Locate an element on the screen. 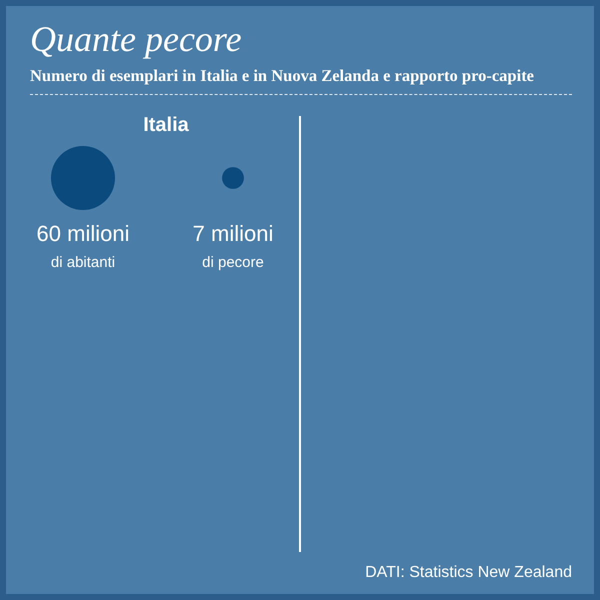 The height and width of the screenshot is (600, 600). category-label: di pecore is located at coordinates (233, 262).